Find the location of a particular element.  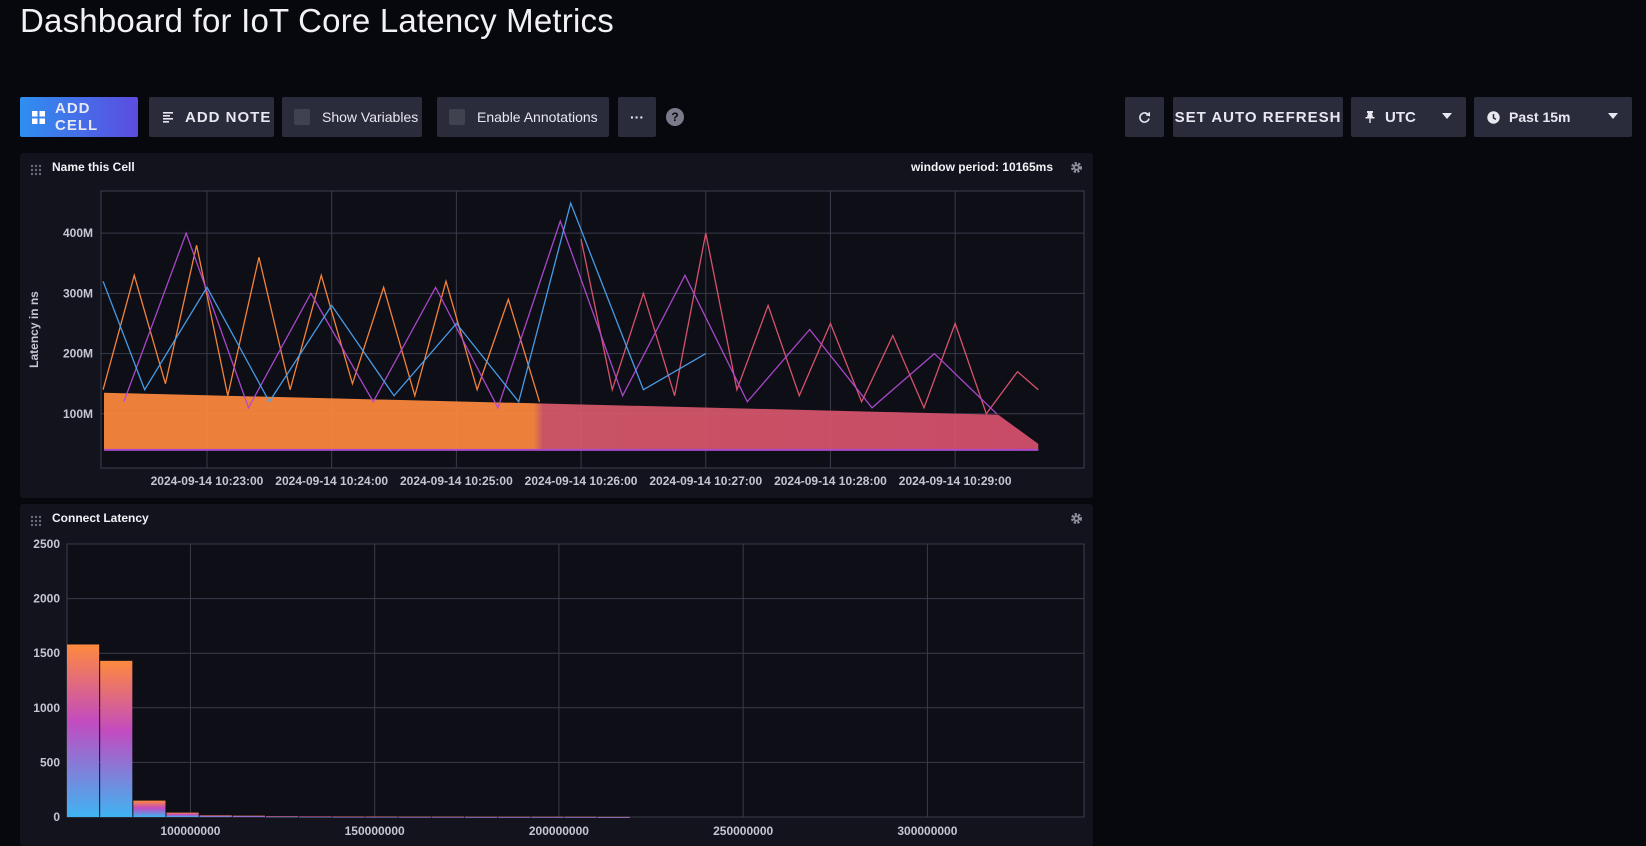

add-note-button: ADD NOTE is located at coordinates (211, 117).